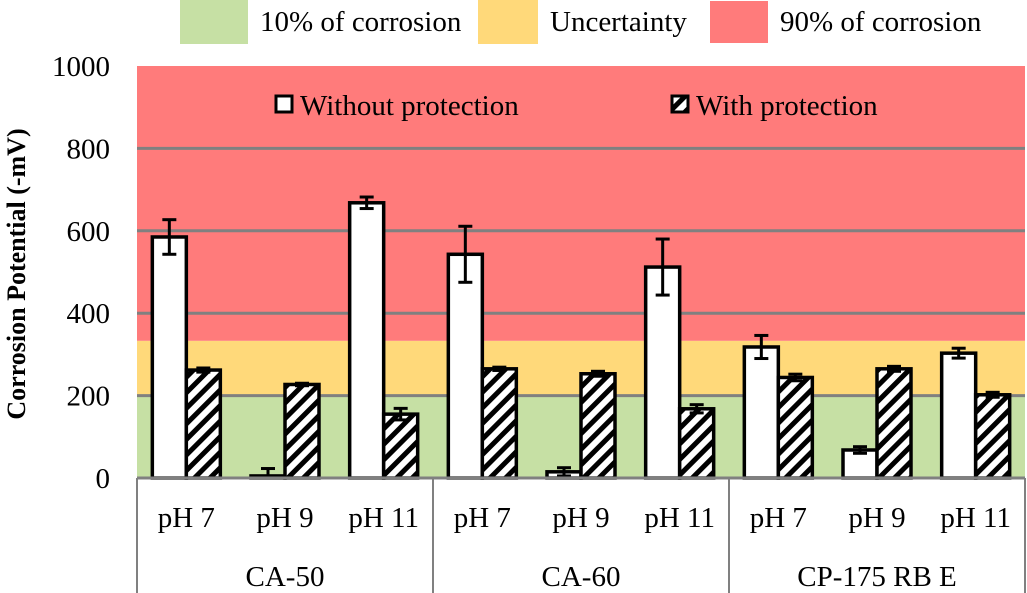 This screenshot has width=1027, height=593. I want to click on y-tick-label: 800, so click(89, 149).